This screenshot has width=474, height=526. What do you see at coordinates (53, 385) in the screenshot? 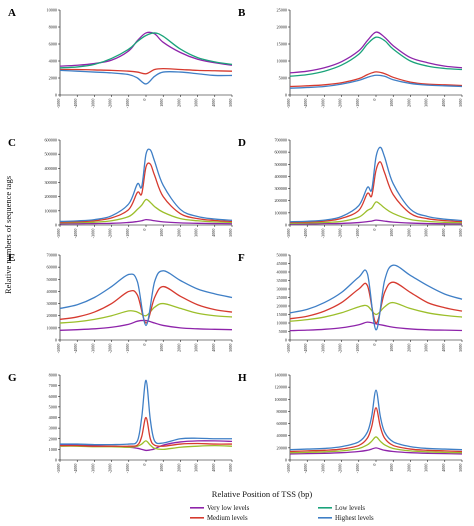
I see `y-tick-label: 7000` at bounding box center [53, 385].